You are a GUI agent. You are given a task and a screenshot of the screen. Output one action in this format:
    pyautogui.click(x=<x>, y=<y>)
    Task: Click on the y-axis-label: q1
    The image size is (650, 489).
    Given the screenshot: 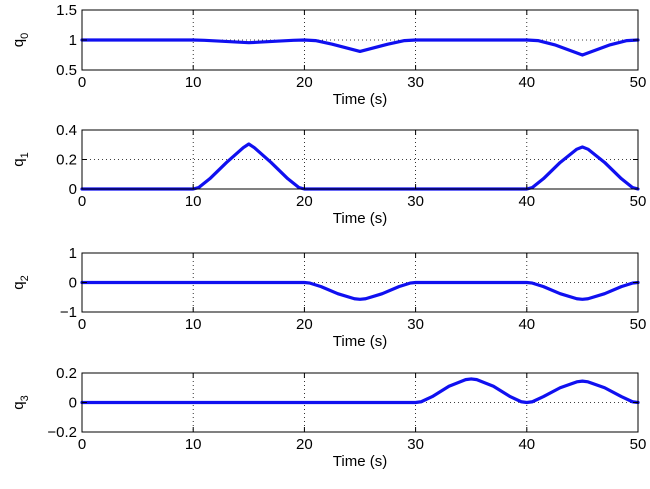 What is the action you would take?
    pyautogui.click(x=20, y=159)
    